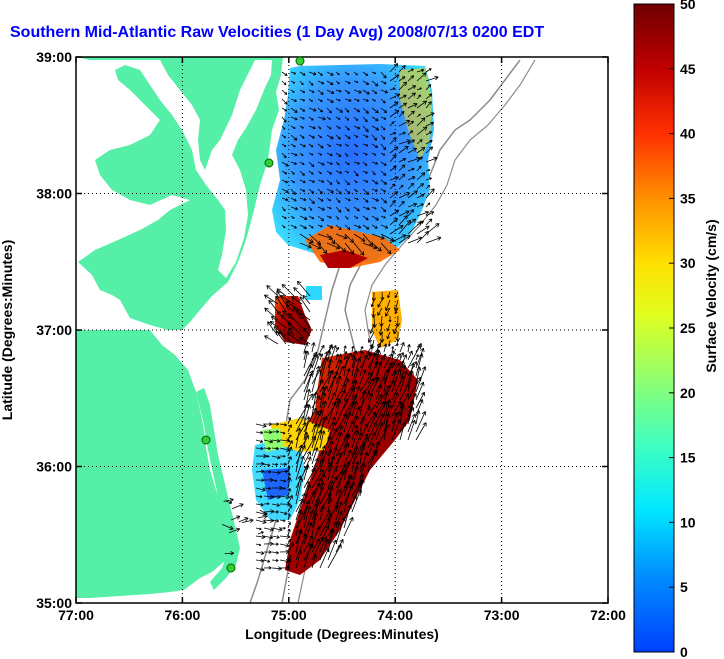  Describe the element at coordinates (416, 114) in the screenshot. I see `velocity-field-north-east` at that location.